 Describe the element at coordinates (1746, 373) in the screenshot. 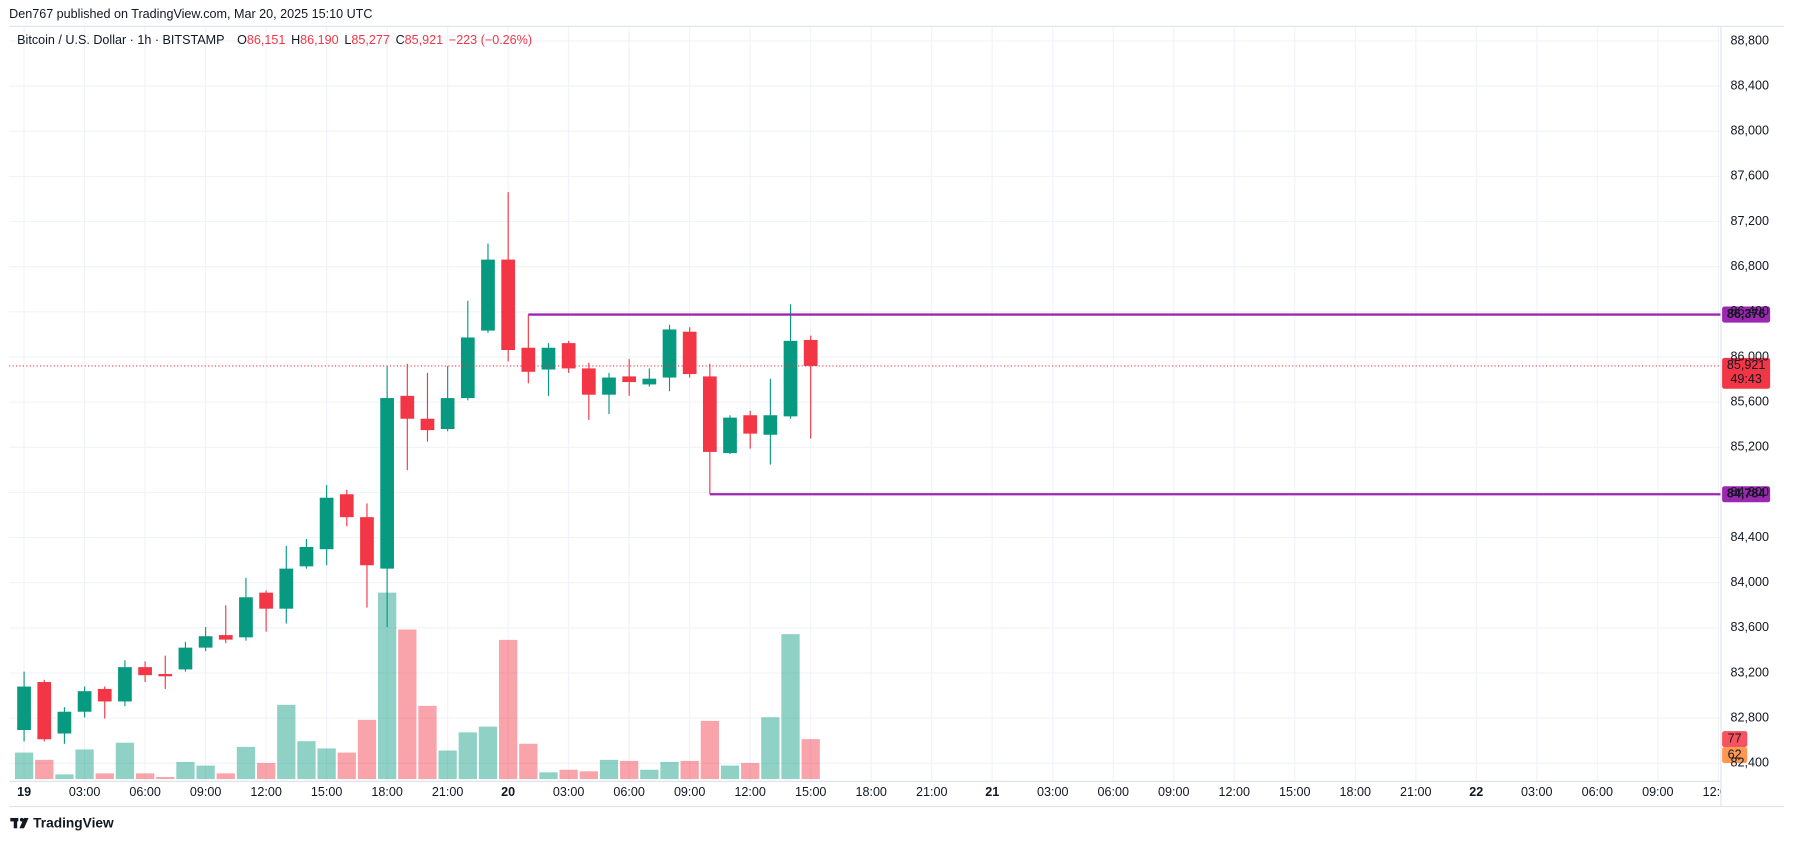

I see `last-price-tag` at that location.